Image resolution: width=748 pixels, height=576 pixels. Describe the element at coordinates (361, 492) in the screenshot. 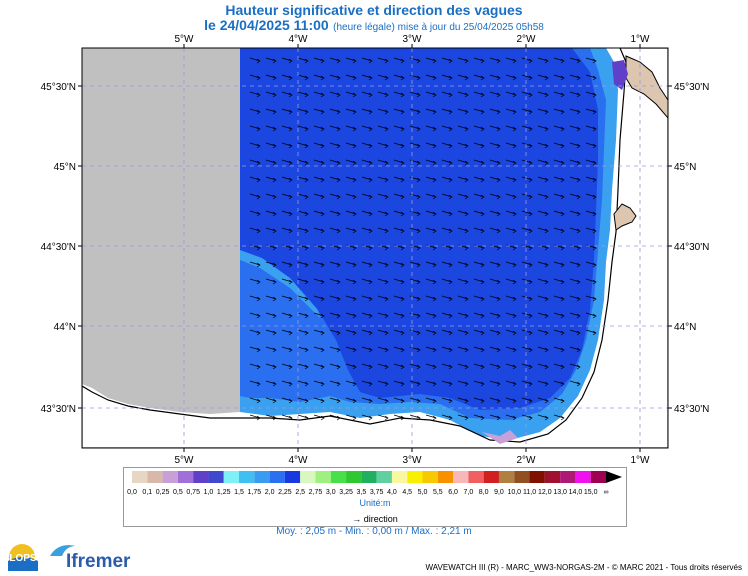

I see `legend-level-label: 3,5` at that location.